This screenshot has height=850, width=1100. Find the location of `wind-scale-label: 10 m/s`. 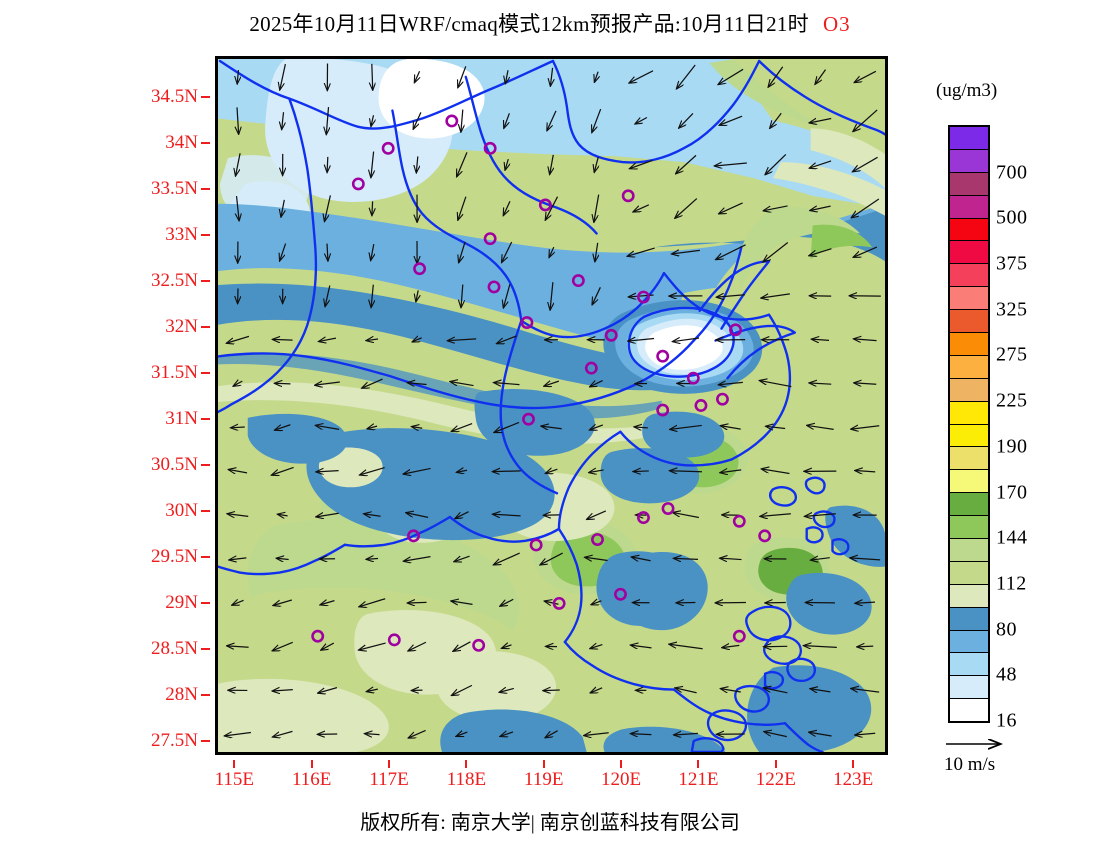

wind-scale-label: 10 m/s is located at coordinates (970, 764).